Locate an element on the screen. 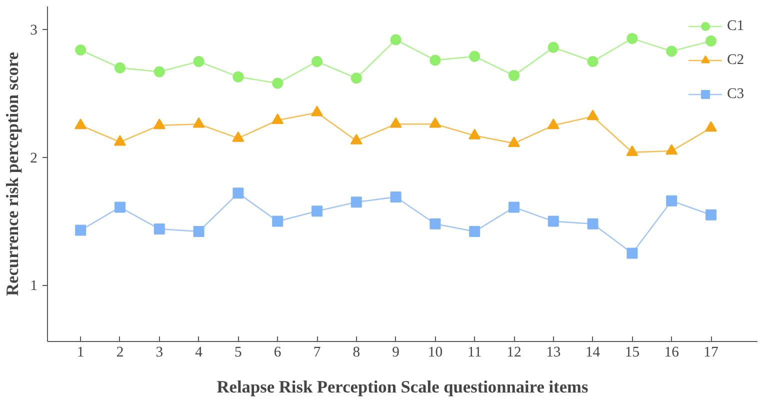 This screenshot has width=767, height=399. y-tick-label: 3 is located at coordinates (34, 30).